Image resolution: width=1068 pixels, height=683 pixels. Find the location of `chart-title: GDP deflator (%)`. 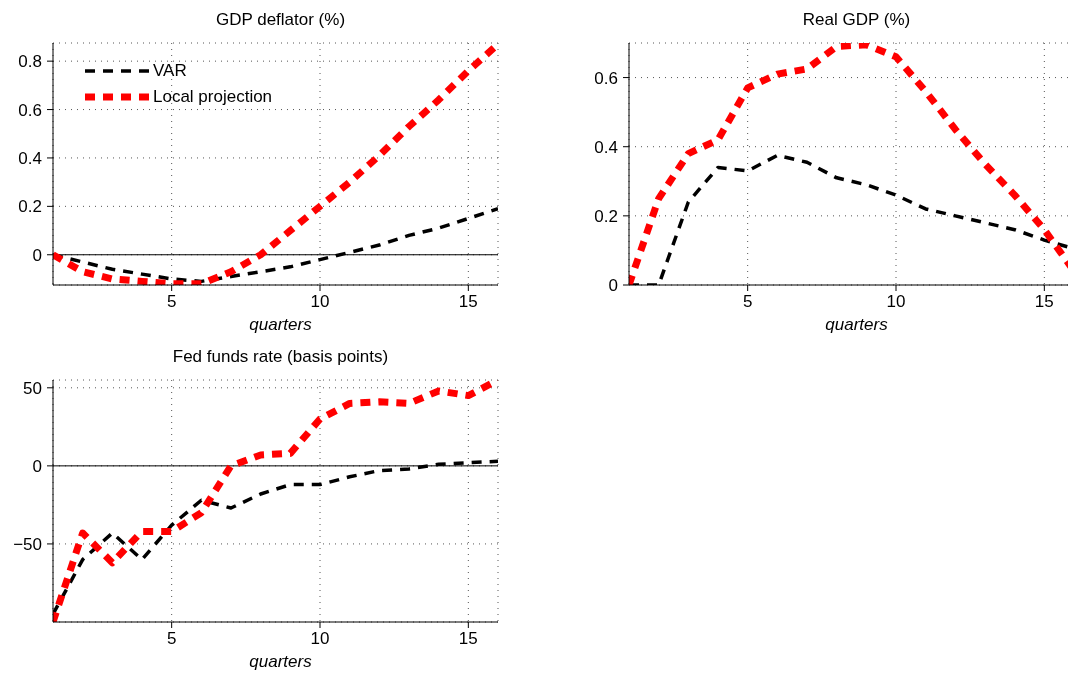

chart-title: GDP deflator (%) is located at coordinates (280, 20).